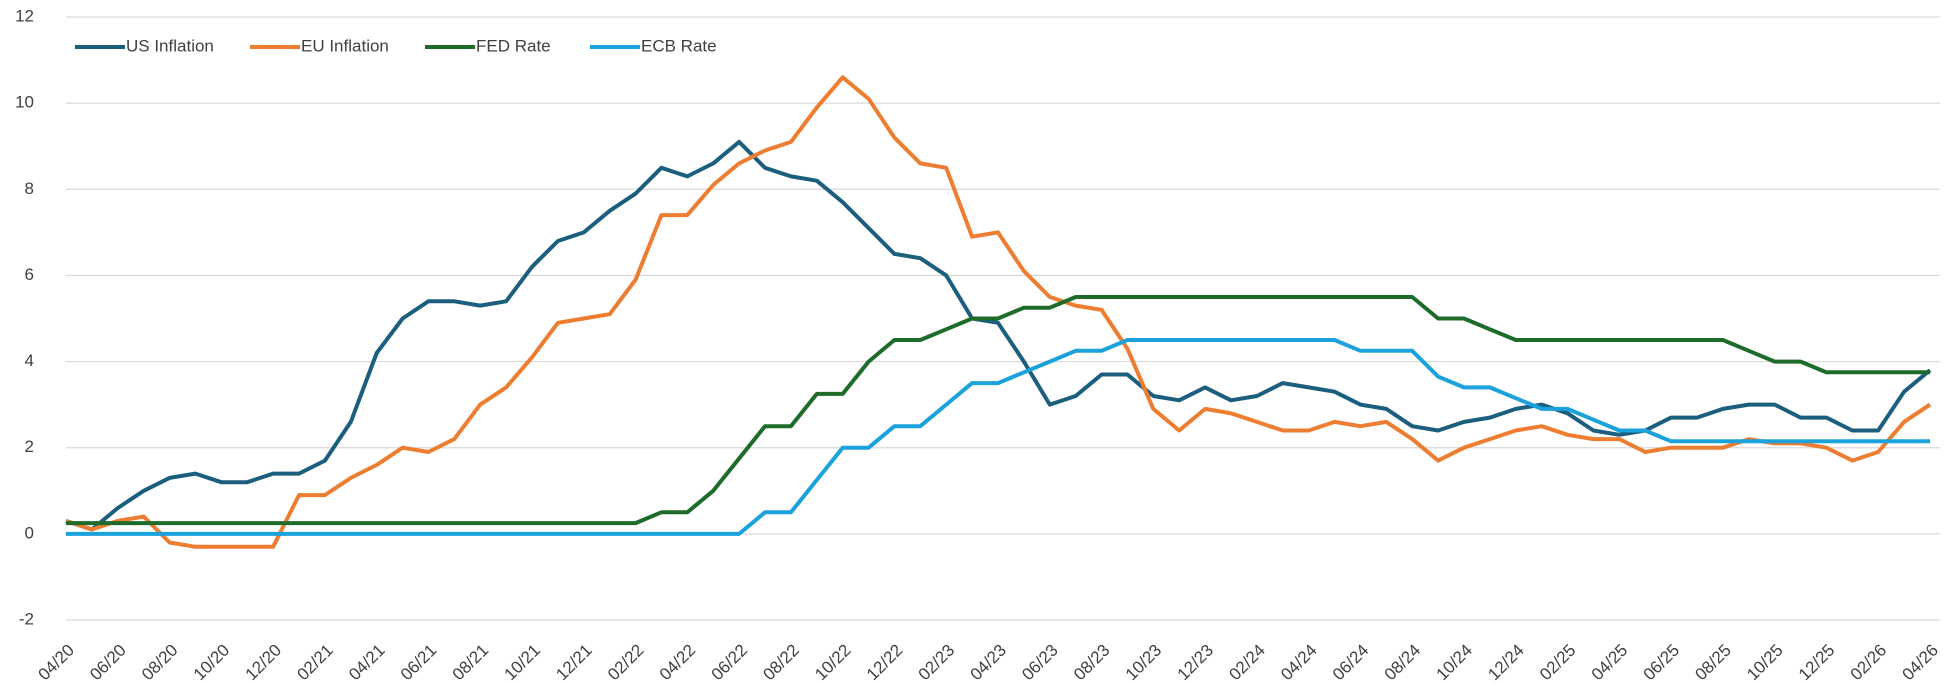 The image size is (1948, 684). I want to click on x-tick-label: 04/20, so click(56, 662).